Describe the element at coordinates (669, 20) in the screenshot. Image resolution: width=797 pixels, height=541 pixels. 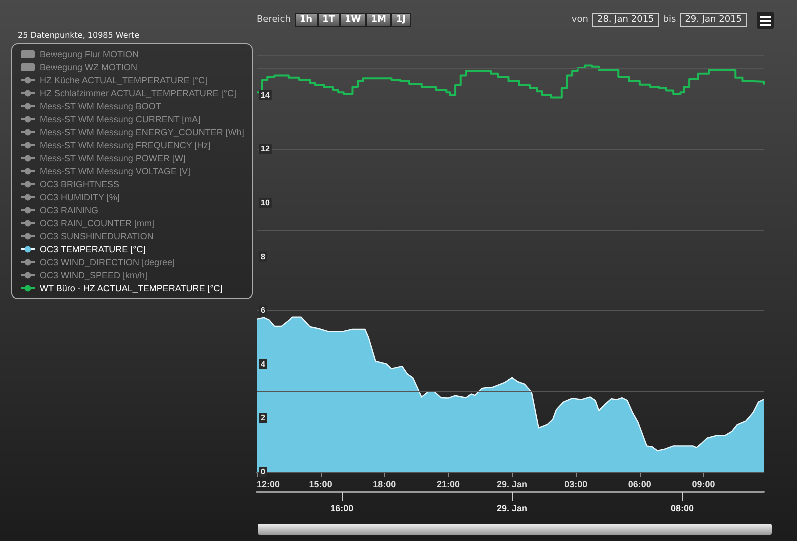
I see `text: bis` at that location.